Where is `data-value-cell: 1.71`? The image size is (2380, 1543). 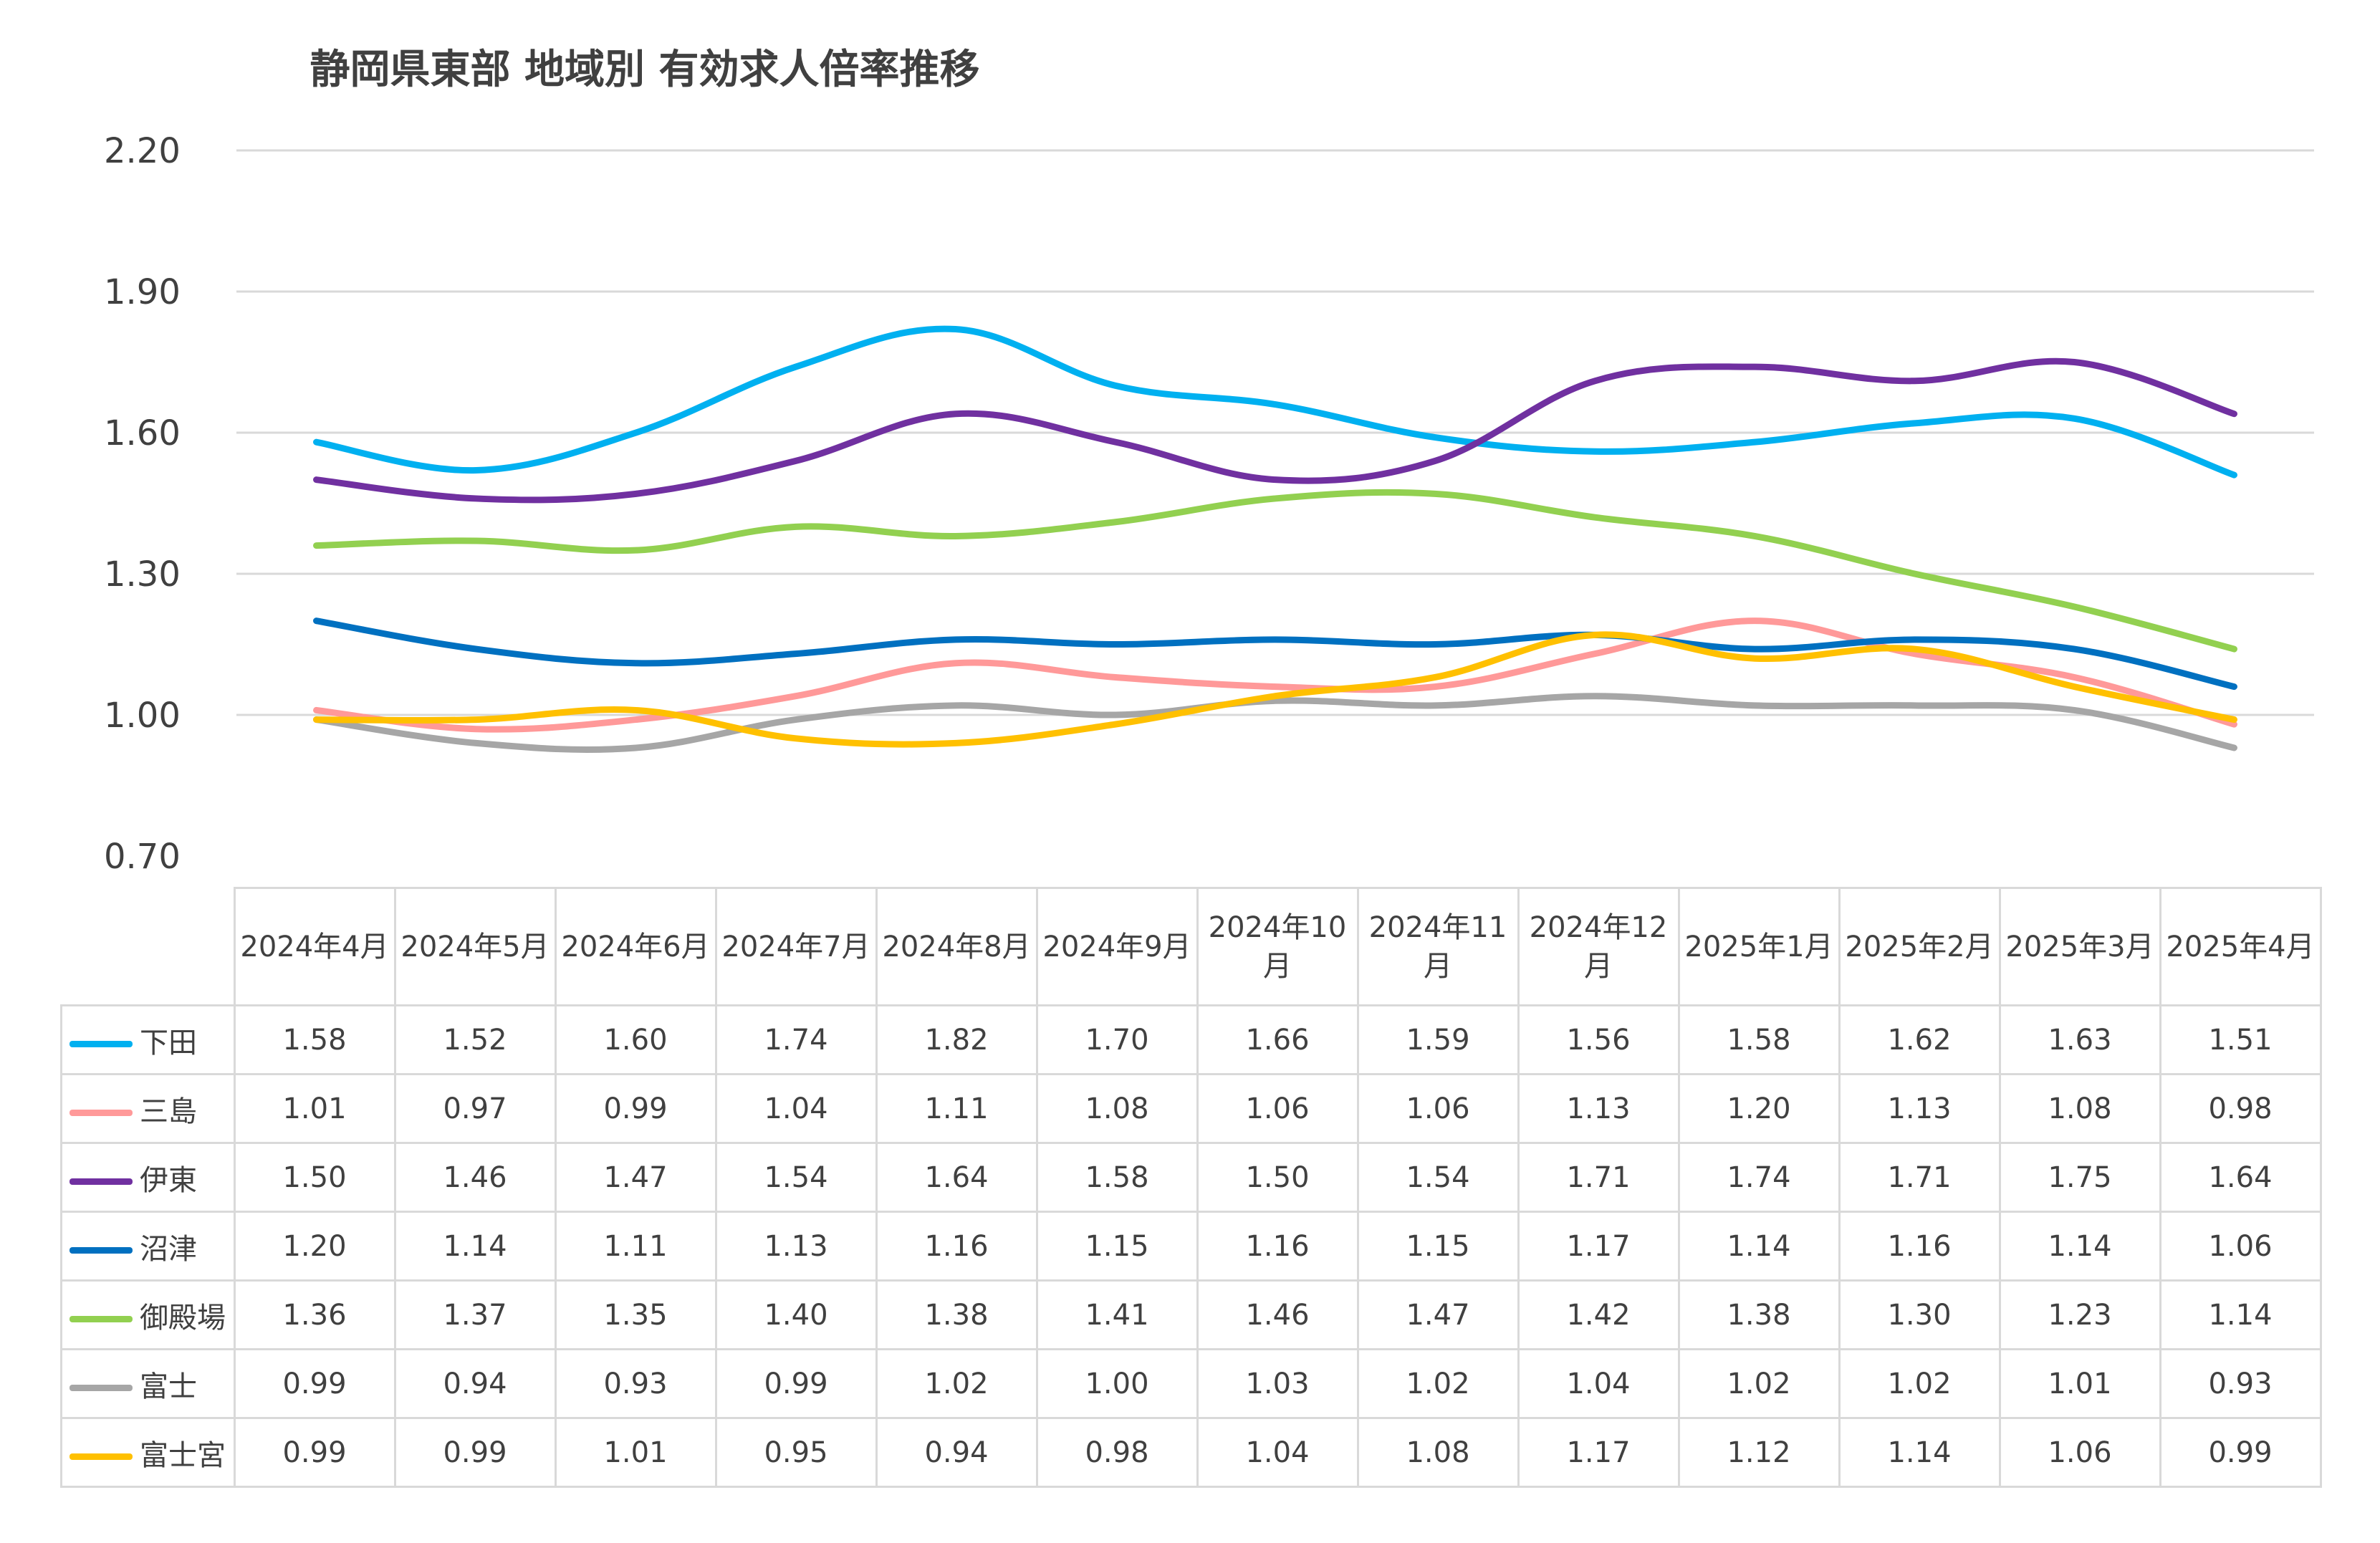
data-value-cell: 1.71 is located at coordinates (1919, 1177).